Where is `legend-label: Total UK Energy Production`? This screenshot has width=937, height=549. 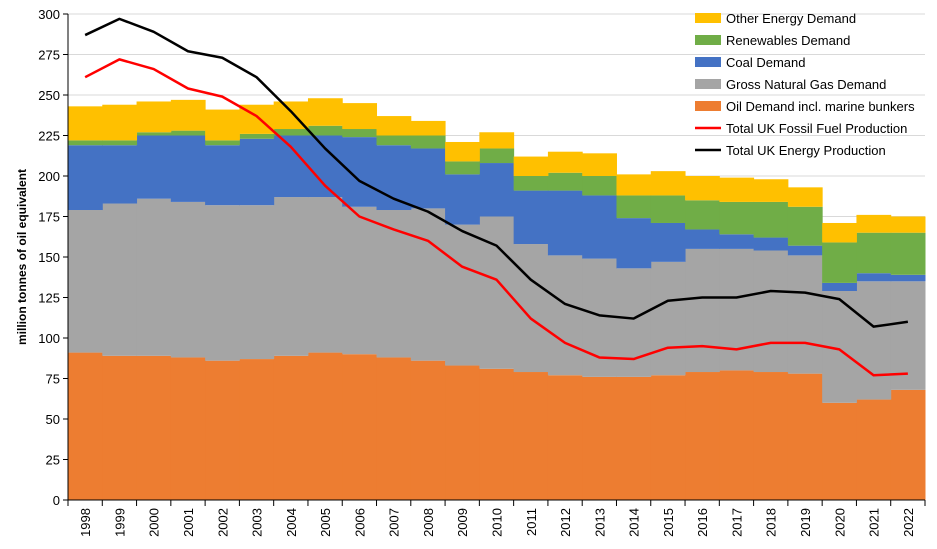
legend-label: Total UK Energy Production is located at coordinates (806, 150).